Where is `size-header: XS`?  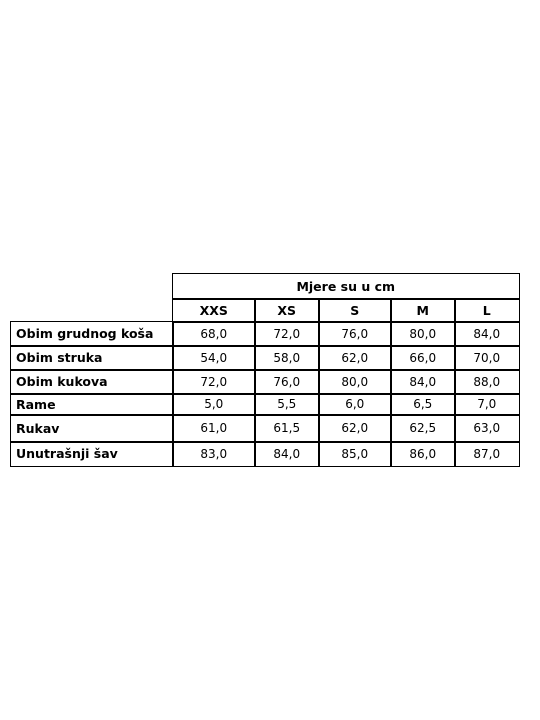
size-header: XS is located at coordinates (287, 310).